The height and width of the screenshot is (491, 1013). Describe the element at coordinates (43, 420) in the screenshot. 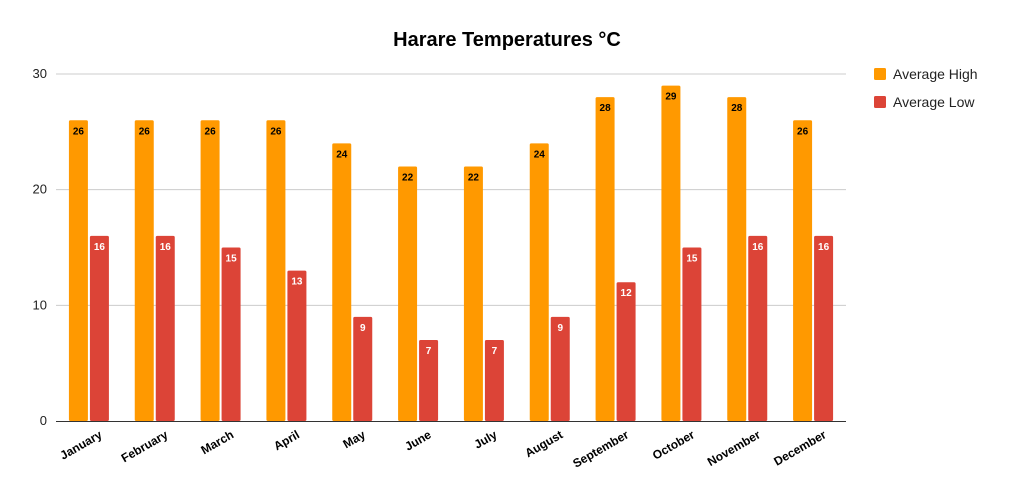

I see `y-tick-label: 0` at that location.